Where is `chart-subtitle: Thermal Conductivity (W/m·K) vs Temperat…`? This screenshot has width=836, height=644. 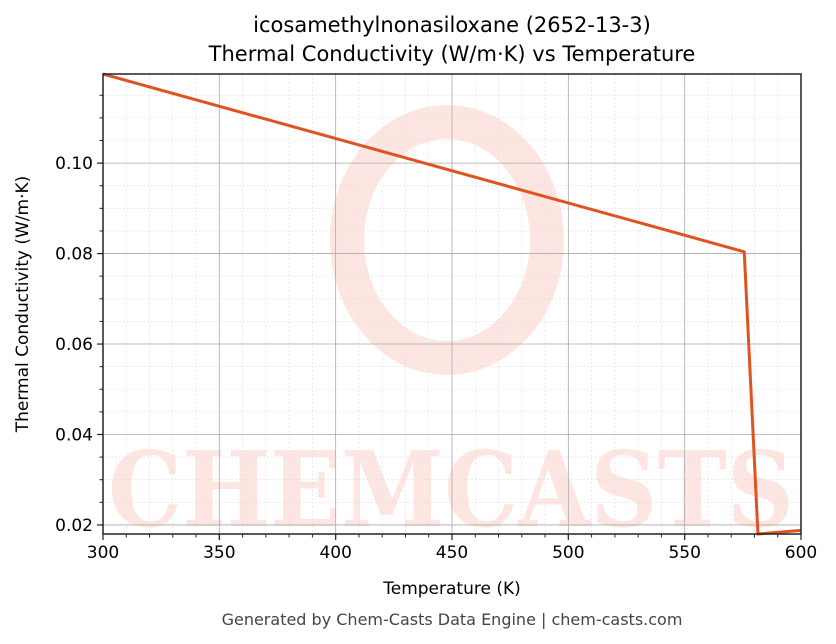 chart-subtitle: Thermal Conductivity (W/m·K) vs Temperat… is located at coordinates (452, 54).